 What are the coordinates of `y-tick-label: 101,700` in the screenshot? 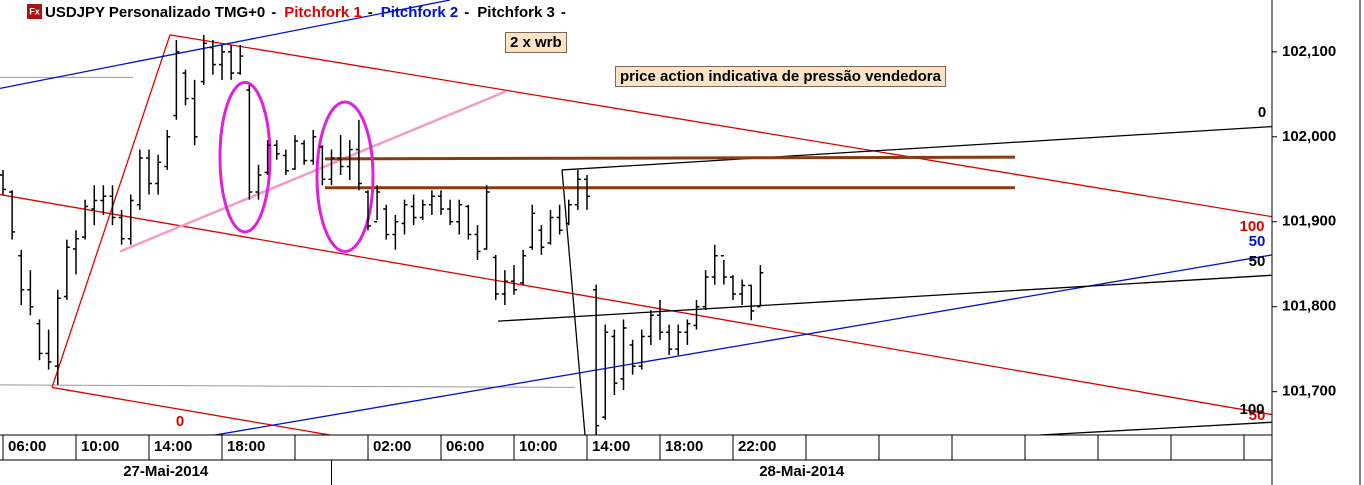 It's located at (1309, 391).